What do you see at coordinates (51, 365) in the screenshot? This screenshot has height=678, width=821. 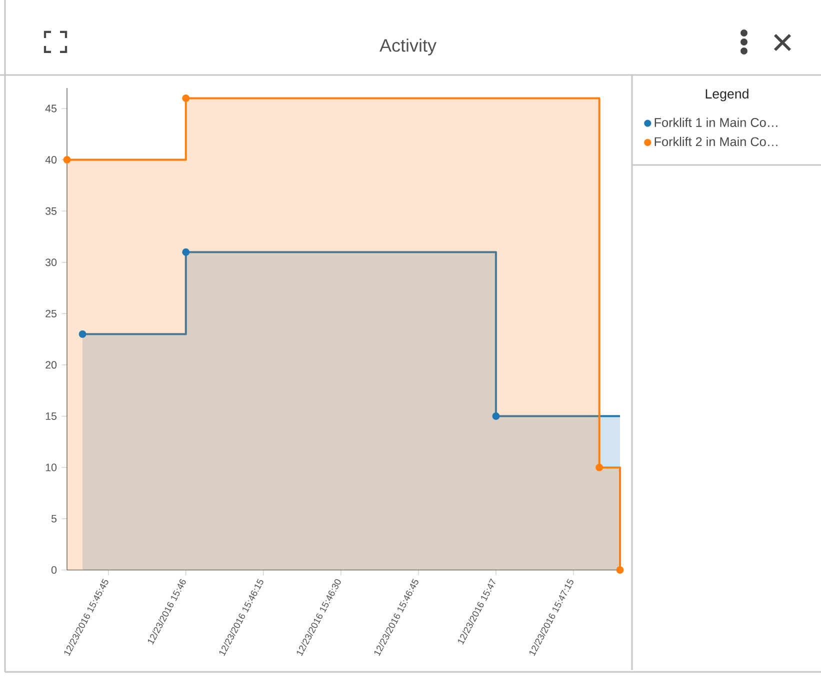 I see `y-tick-label: 20` at bounding box center [51, 365].